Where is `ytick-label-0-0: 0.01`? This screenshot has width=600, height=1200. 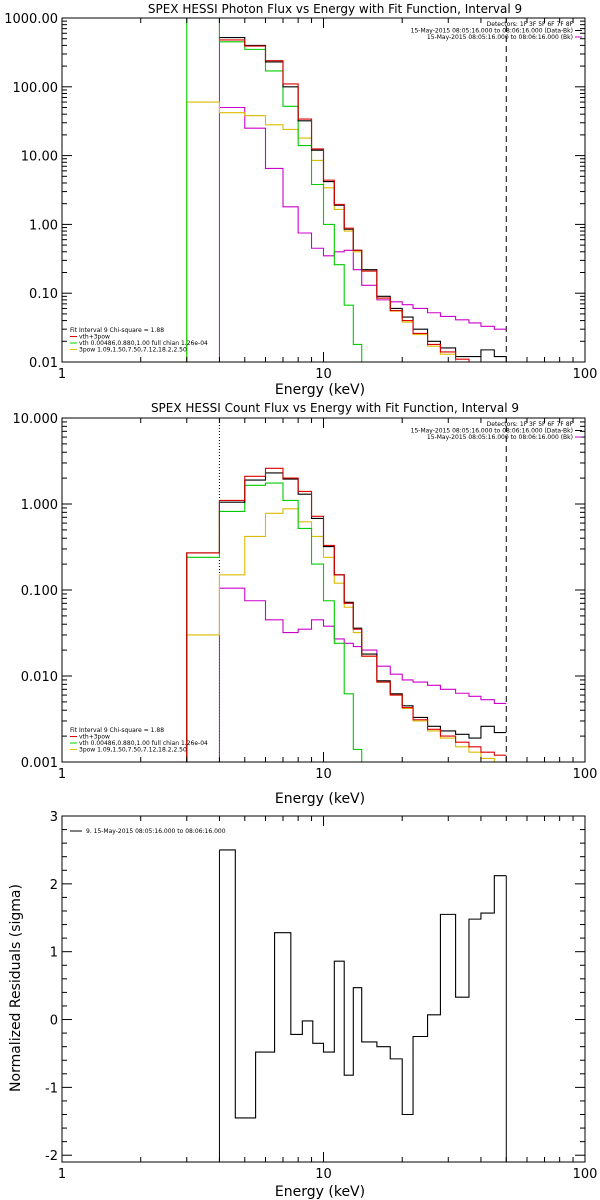 ytick-label-0-0: 0.01 is located at coordinates (43, 363).